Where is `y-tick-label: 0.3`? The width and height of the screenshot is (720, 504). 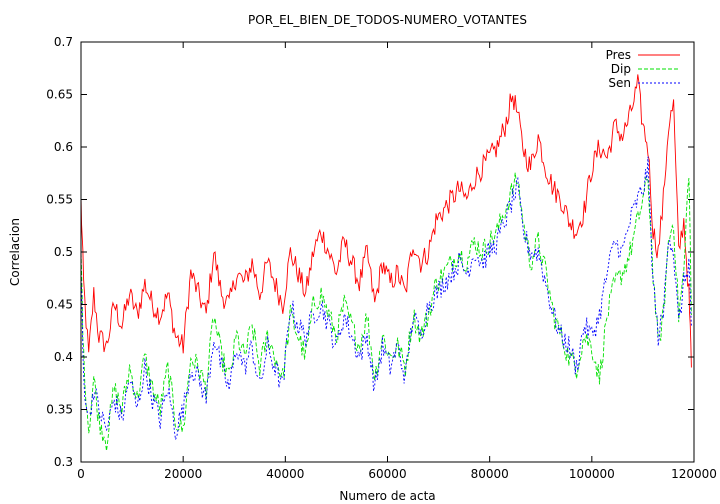
y-tick-label: 0.3 is located at coordinates (63, 462).